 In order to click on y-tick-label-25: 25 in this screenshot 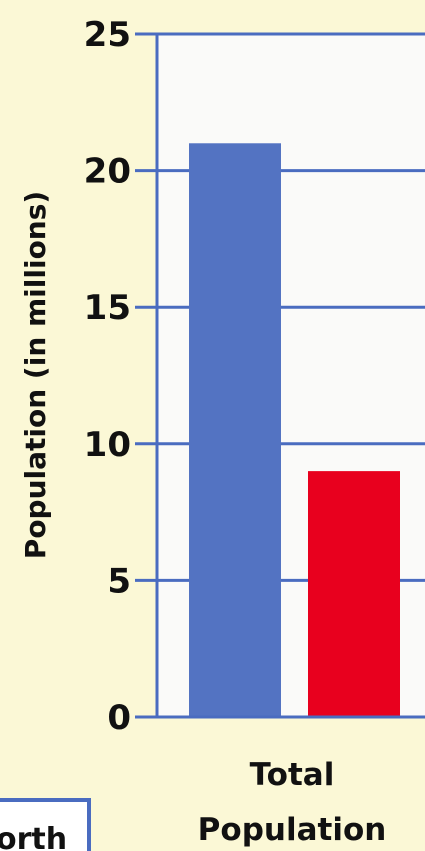, I will do `click(107, 35)`.